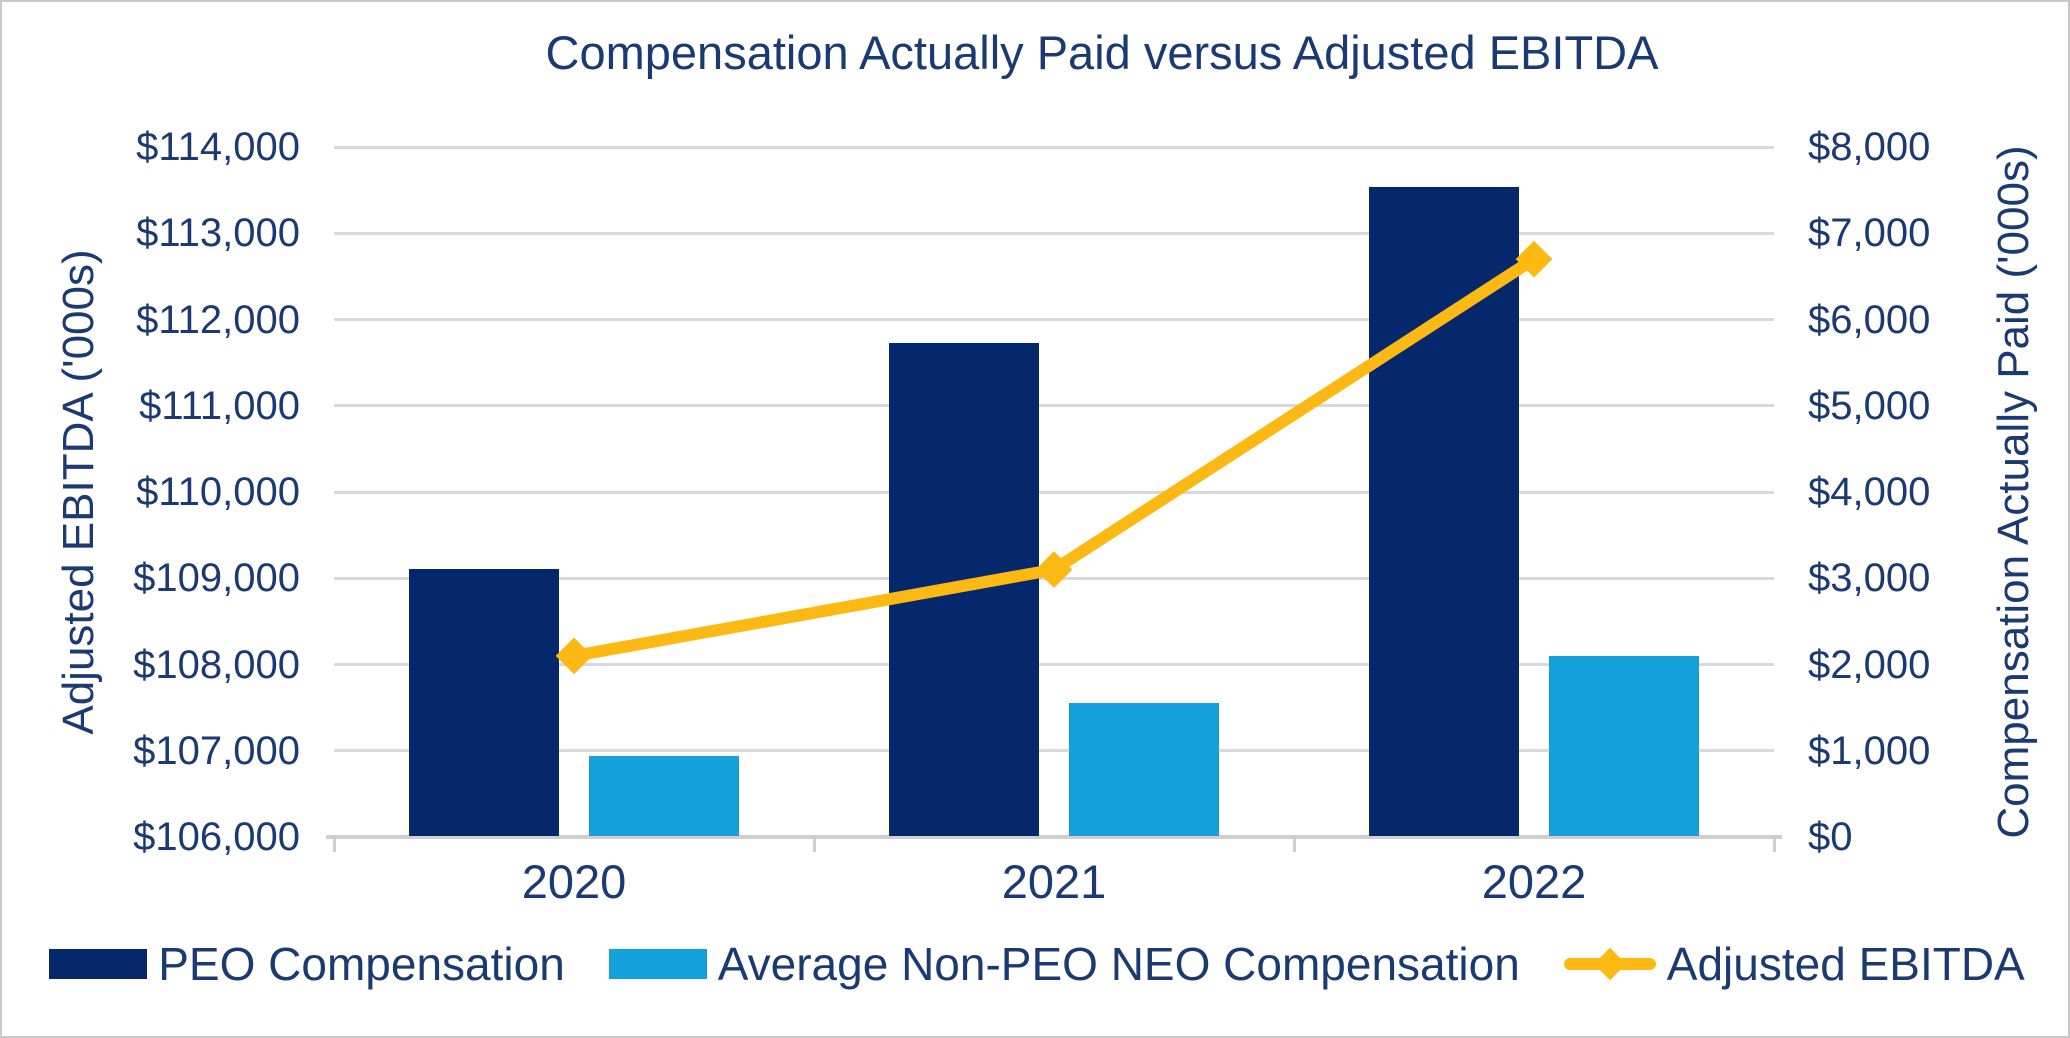 This screenshot has height=1038, width=2070. I want to click on left-axis-tick-label: $107,000, so click(216, 750).